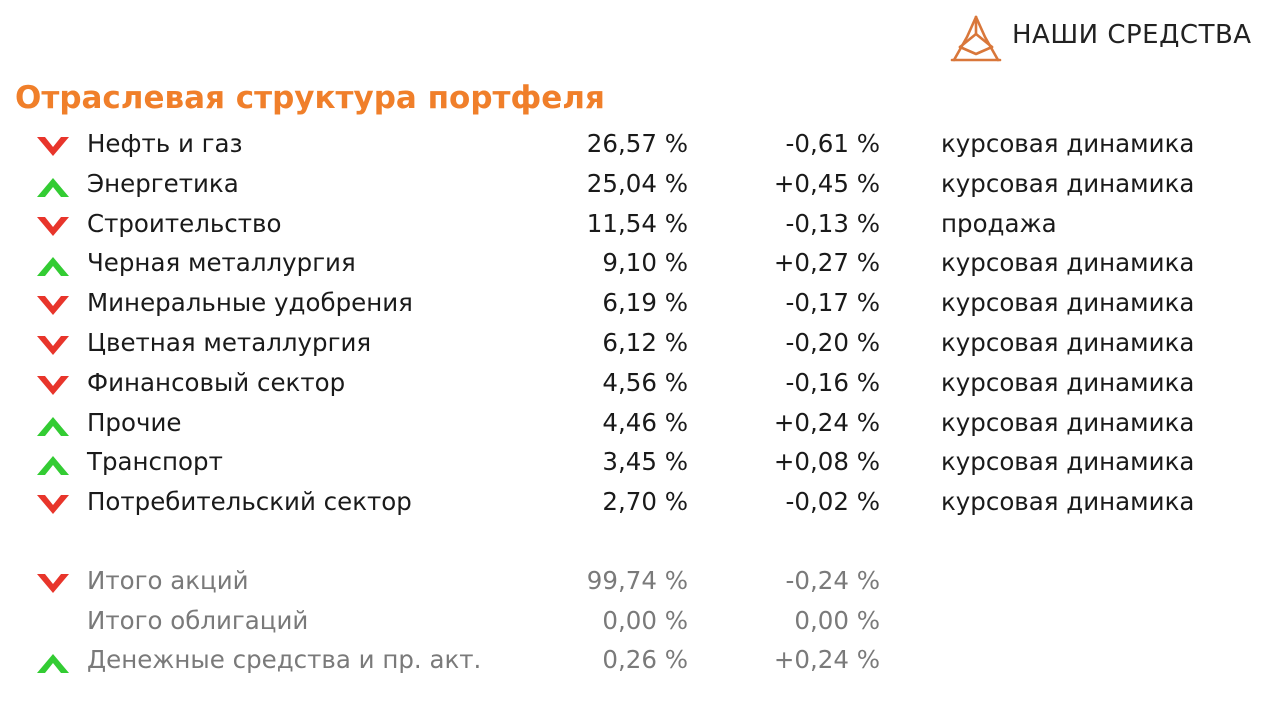  I want to click on brand-name: НАШИ СРЕДСТВА, so click(1132, 35).